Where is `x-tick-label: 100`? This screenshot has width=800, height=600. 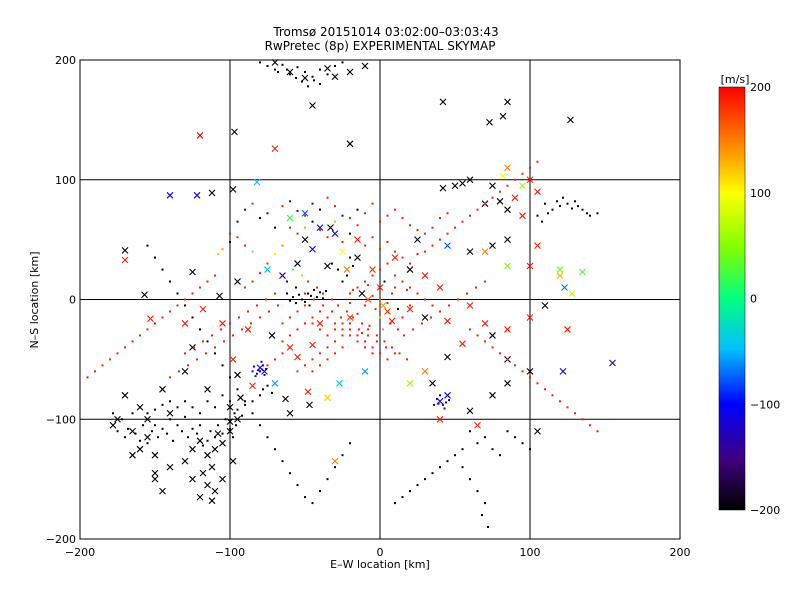 x-tick-label: 100 is located at coordinates (530, 552).